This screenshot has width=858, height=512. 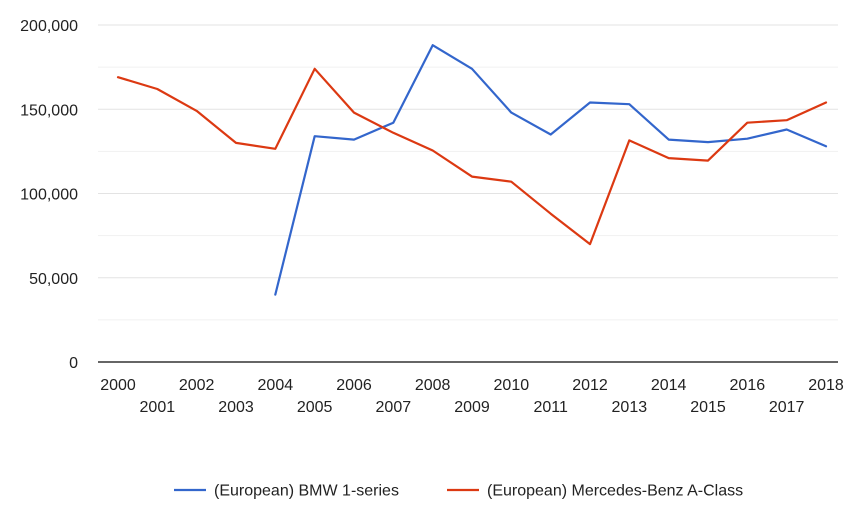 I want to click on y-axis-ticks: 0 50,000 100,000 150,000 200,000, so click(x=49, y=195).